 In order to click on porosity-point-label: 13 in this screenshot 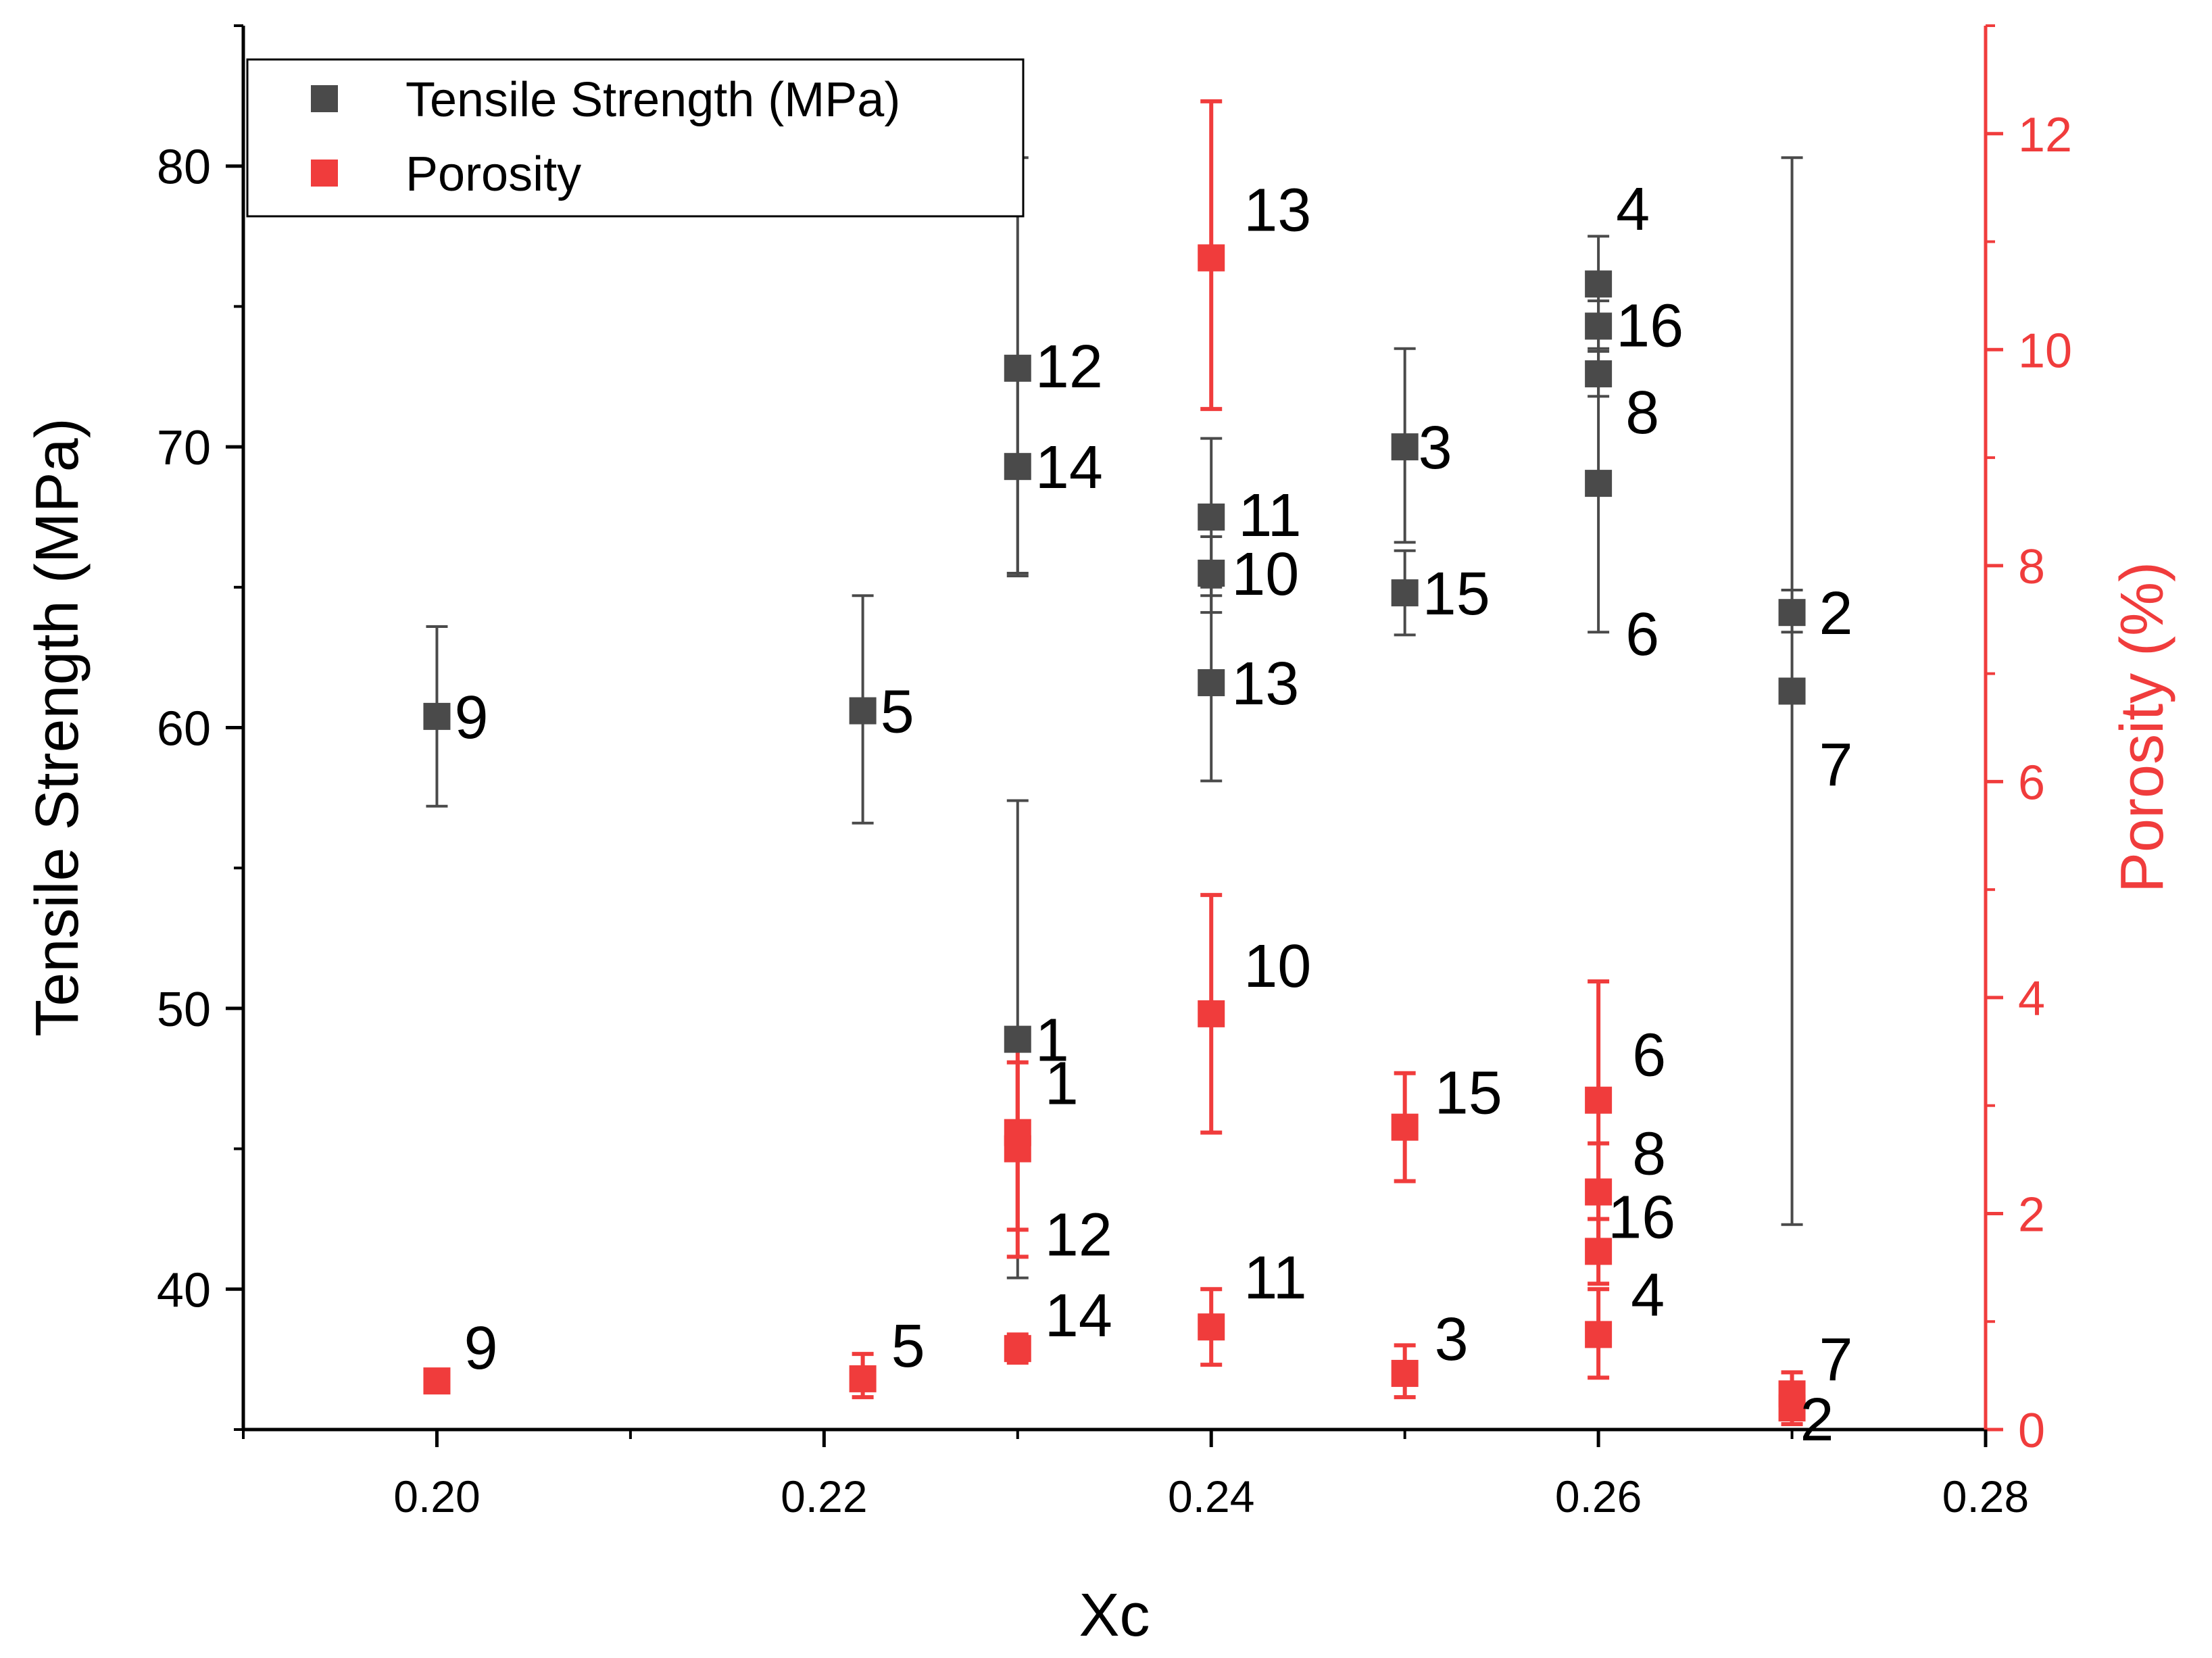, I will do `click(1277, 211)`.